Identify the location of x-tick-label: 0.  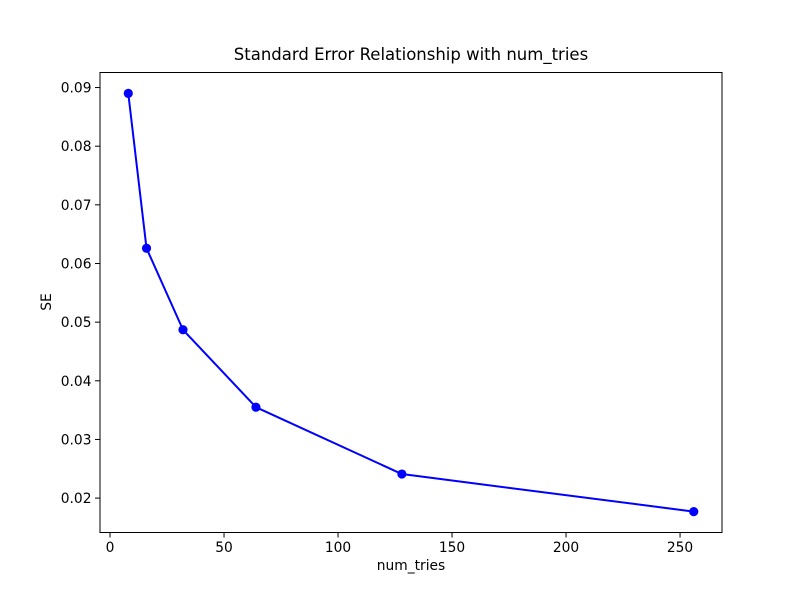
(110, 548).